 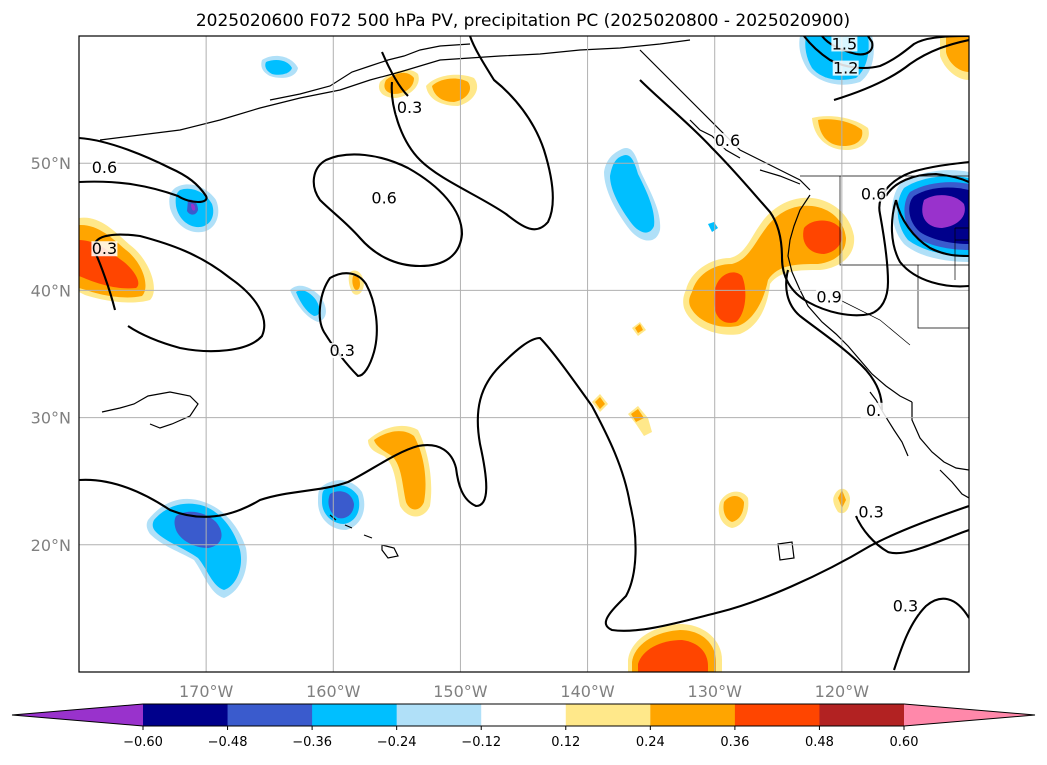 What do you see at coordinates (51, 545) in the screenshot?
I see `lat-tick-label: 20°N` at bounding box center [51, 545].